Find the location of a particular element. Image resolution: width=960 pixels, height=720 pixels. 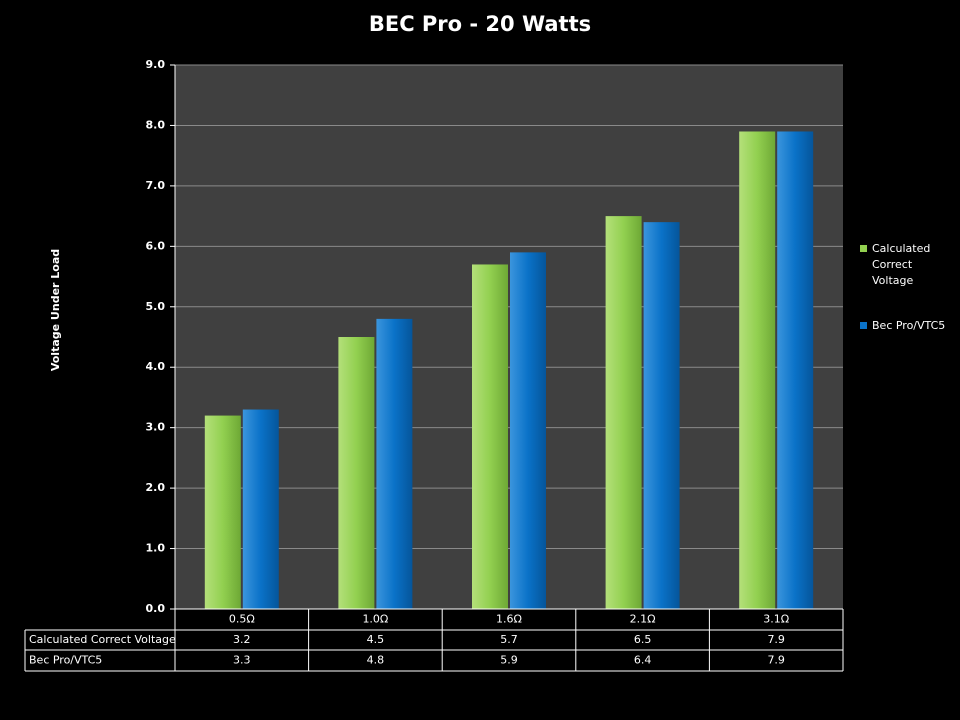

y-axis-label: Voltage Under Load is located at coordinates (55, 310).